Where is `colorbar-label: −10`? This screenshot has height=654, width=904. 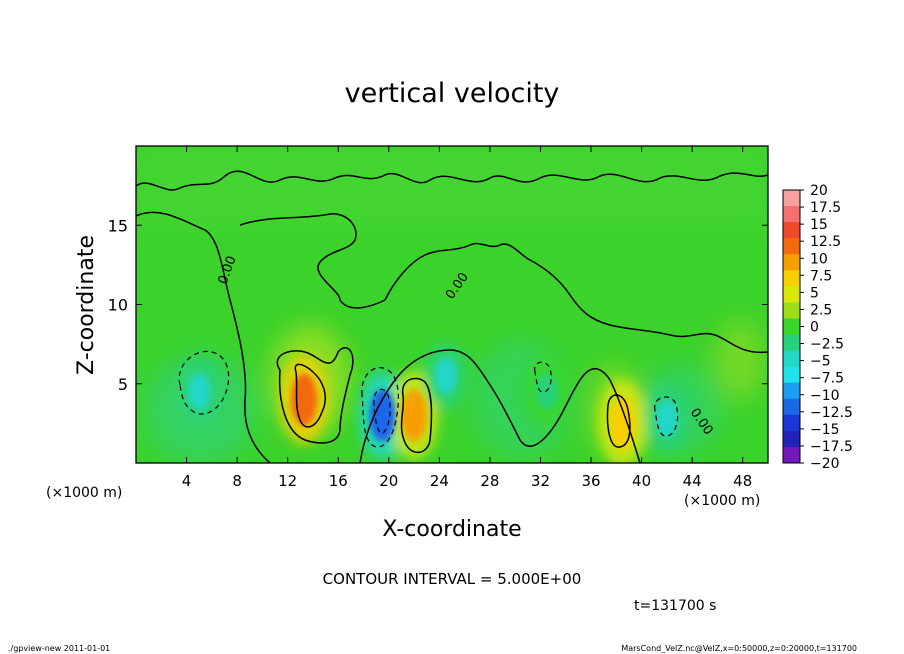 colorbar-label: −10 is located at coordinates (825, 396).